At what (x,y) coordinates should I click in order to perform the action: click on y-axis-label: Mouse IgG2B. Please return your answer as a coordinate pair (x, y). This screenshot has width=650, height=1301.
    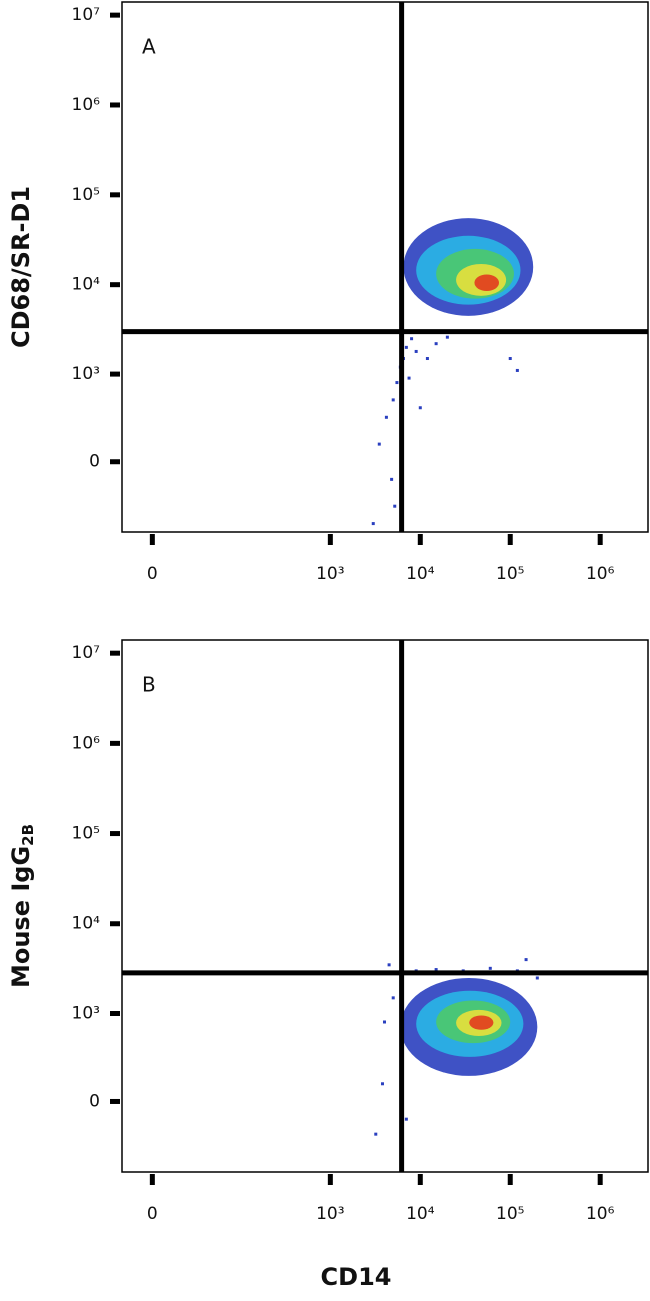
    Looking at the image, I should click on (22, 906).